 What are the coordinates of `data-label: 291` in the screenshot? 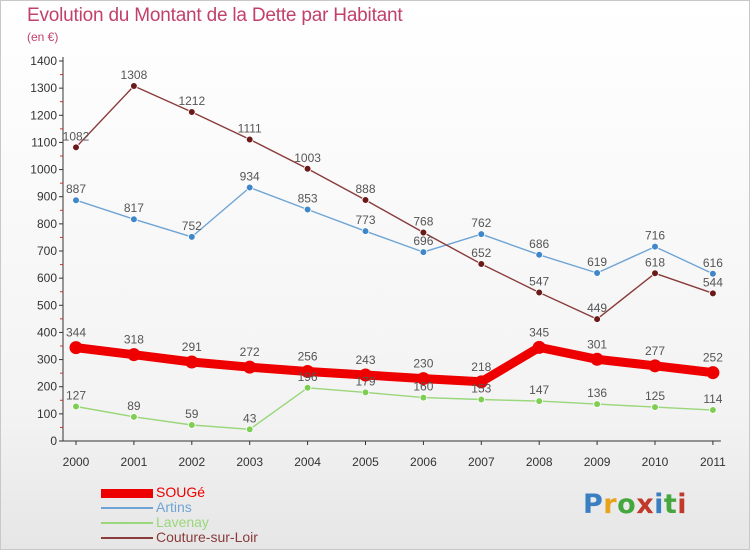 It's located at (192, 347).